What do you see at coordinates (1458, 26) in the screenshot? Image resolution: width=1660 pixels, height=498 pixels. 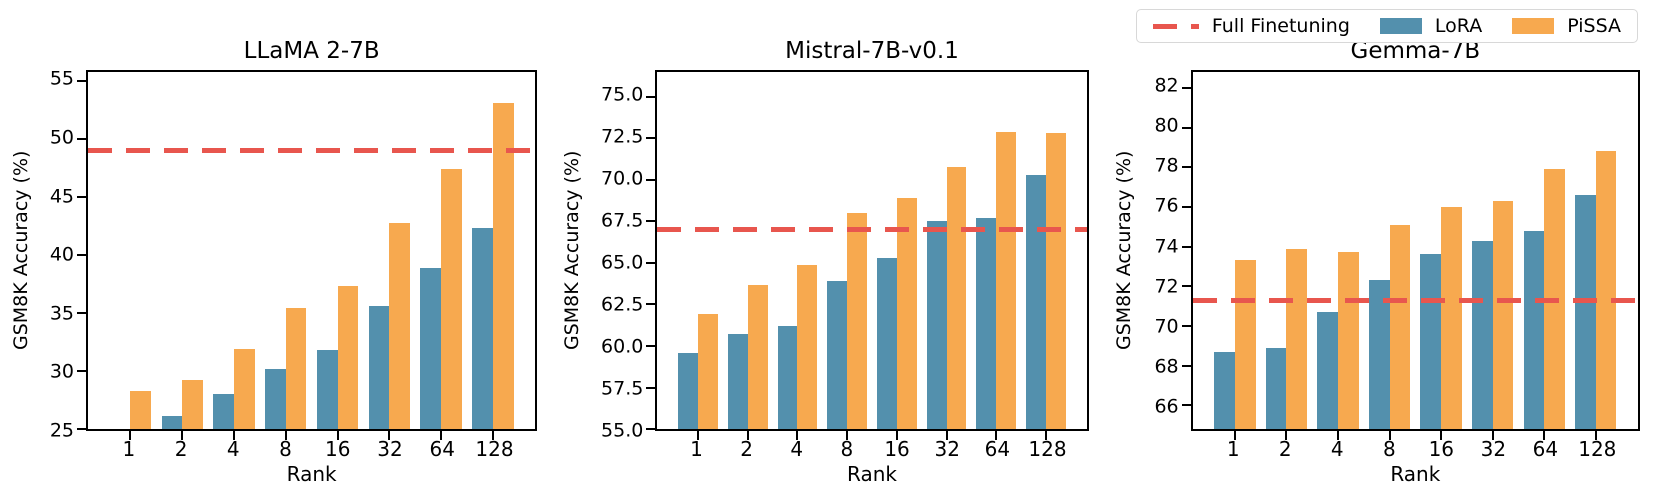 I see `legend-label: LoRA` at bounding box center [1458, 26].